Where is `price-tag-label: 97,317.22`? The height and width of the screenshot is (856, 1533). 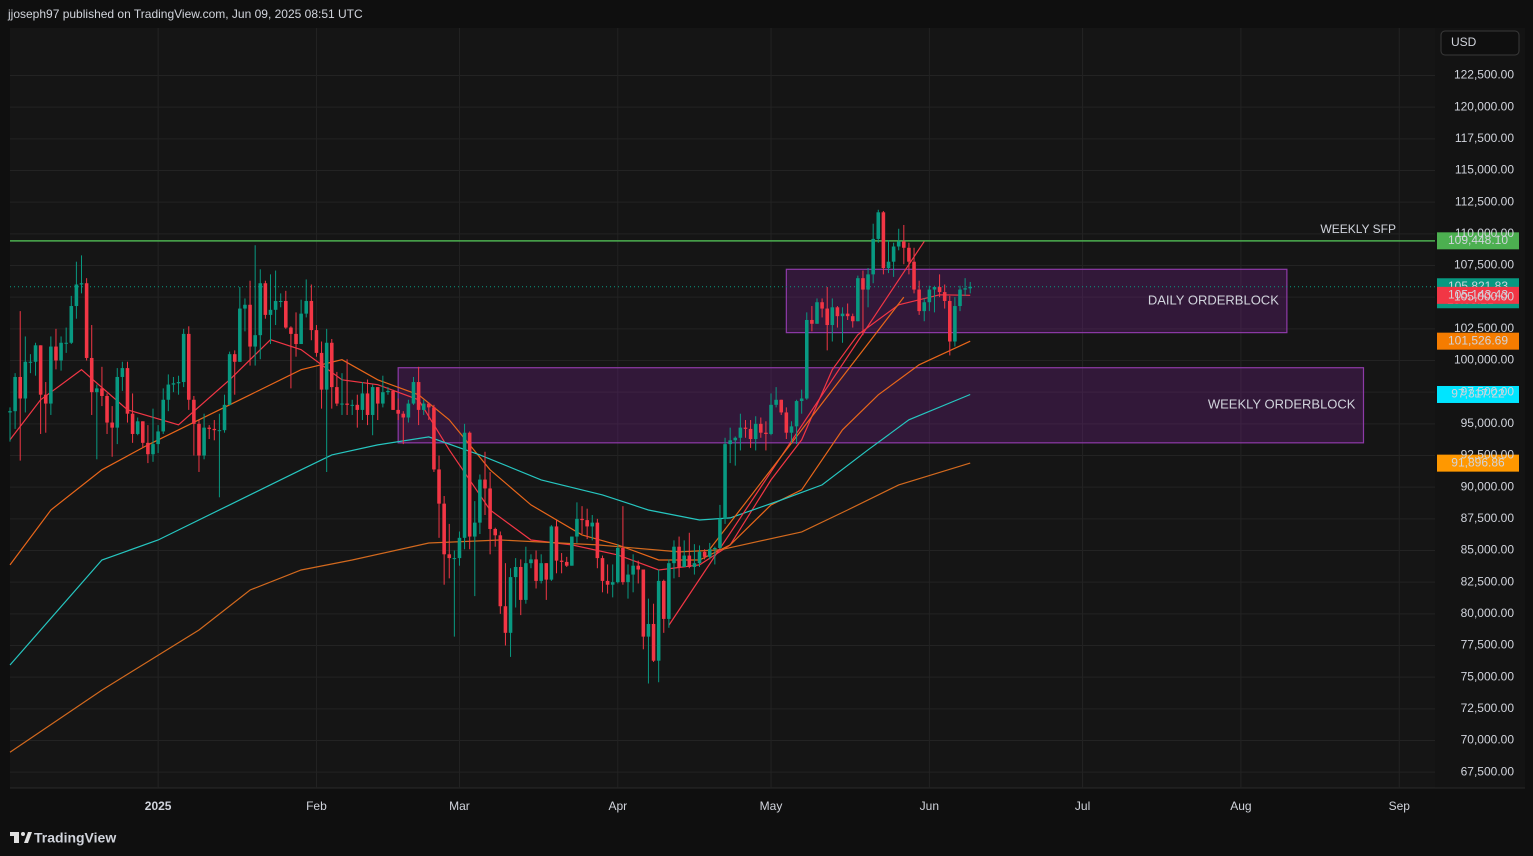
price-tag-label: 97,317.22 is located at coordinates (1478, 394).